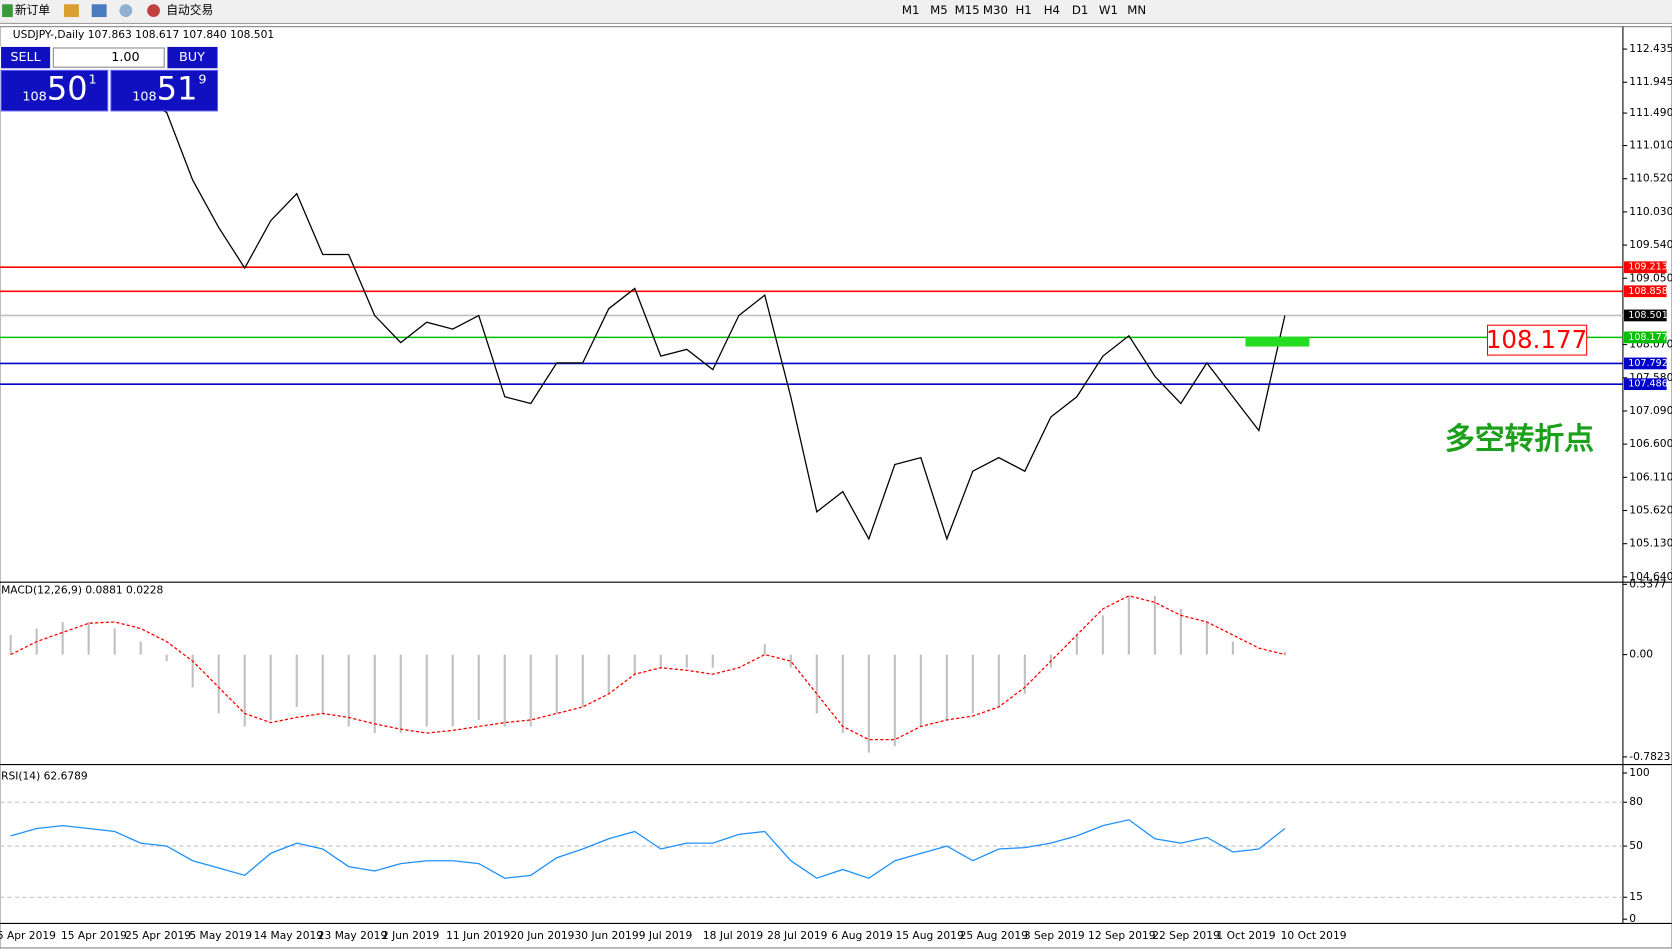  Describe the element at coordinates (1648, 315) in the screenshot. I see `price-level-label: 108.501` at that location.